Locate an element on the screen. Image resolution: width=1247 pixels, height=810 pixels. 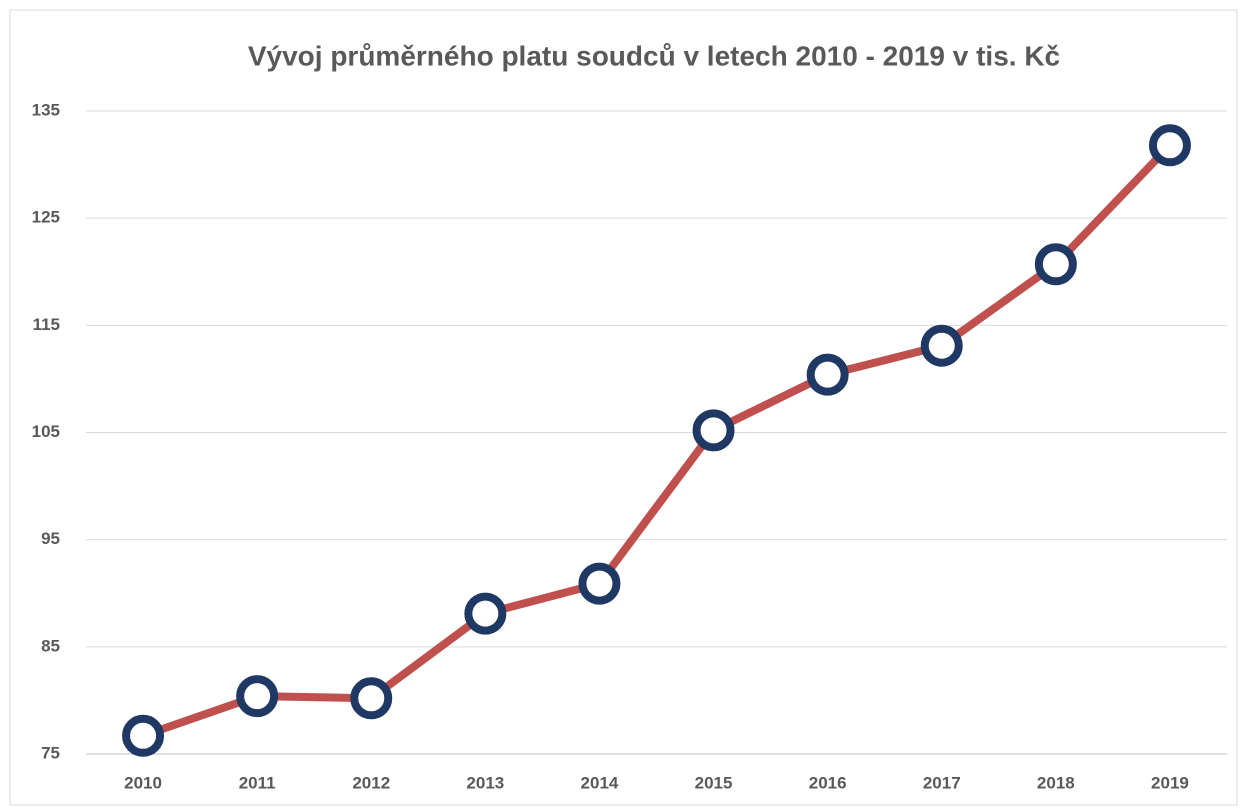
x-tick-label: 2019 is located at coordinates (1170, 782).